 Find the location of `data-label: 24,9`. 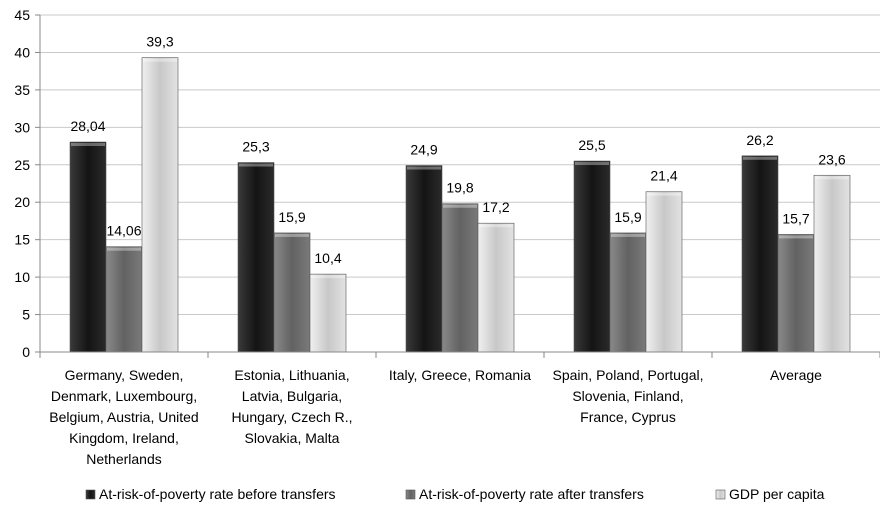

data-label: 24,9 is located at coordinates (423, 150).